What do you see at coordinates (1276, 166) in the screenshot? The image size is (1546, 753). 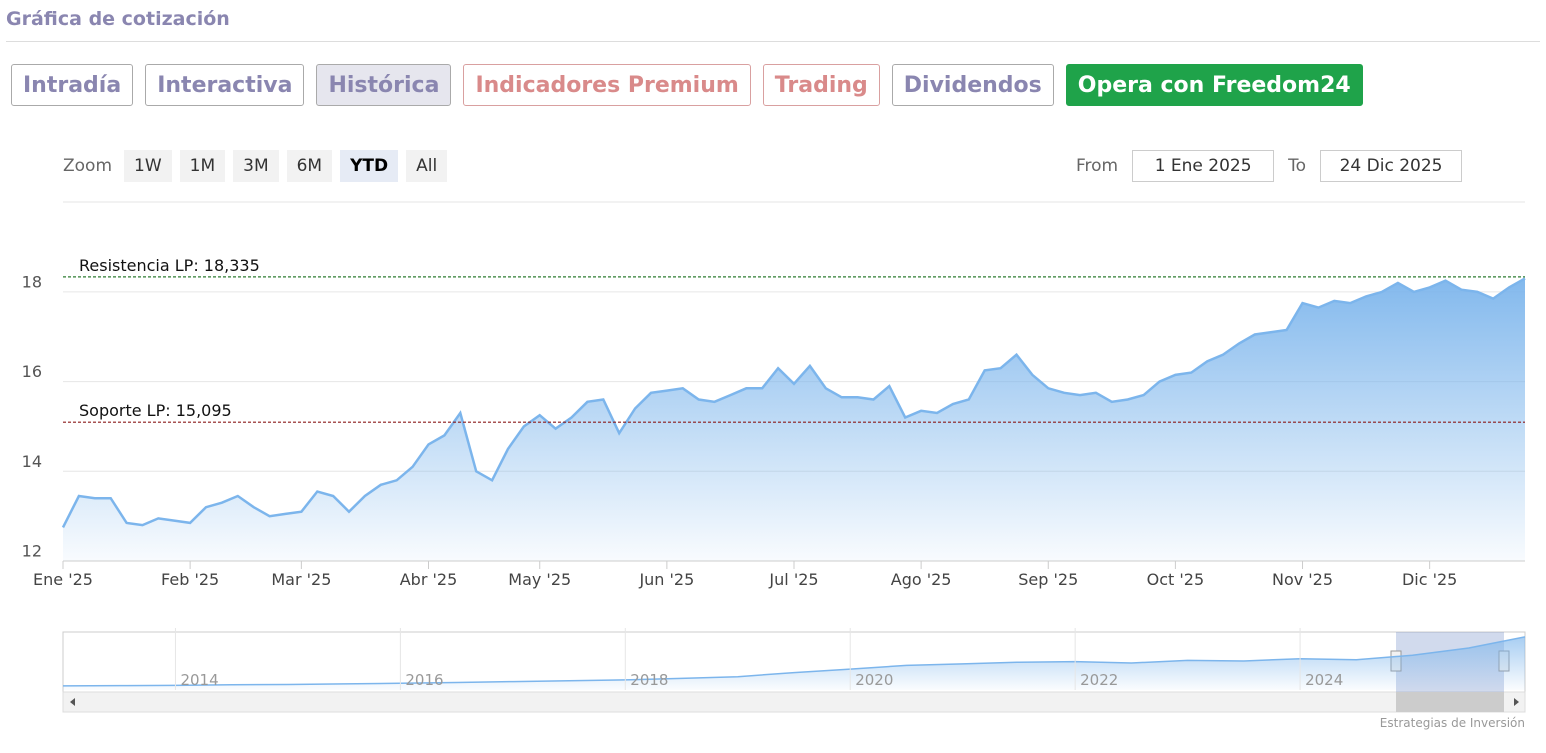 I see `range: From 1 Ene 2025 To 24 Dic 2025` at bounding box center [1276, 166].